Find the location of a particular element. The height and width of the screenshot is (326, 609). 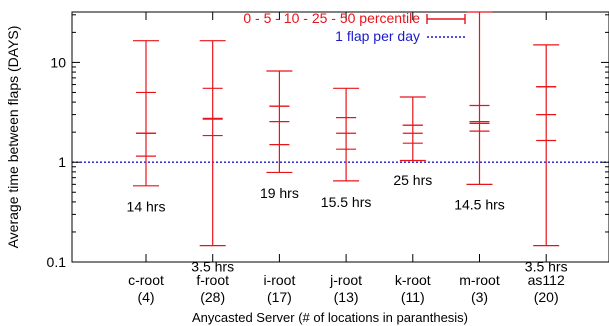

x-tick-label: j-root is located at coordinates (345, 280).